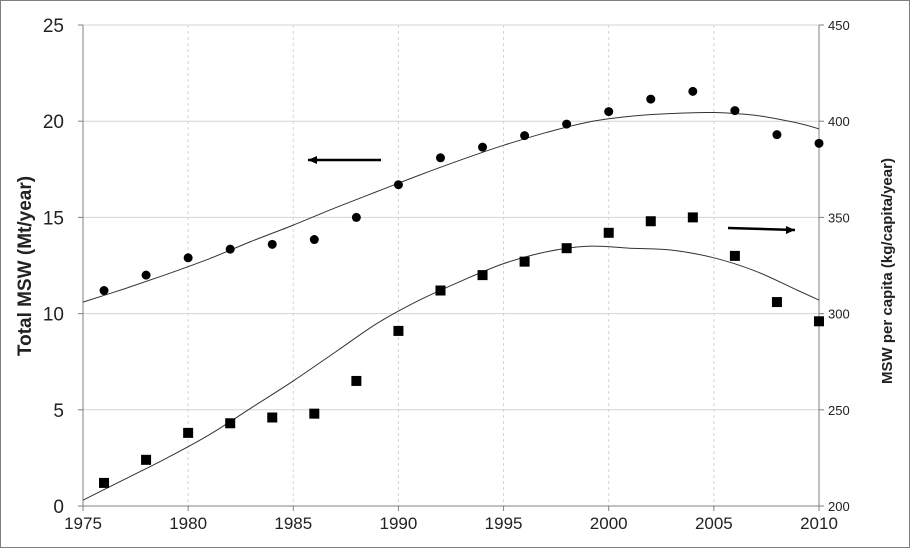 This screenshot has width=910, height=552. What do you see at coordinates (399, 523) in the screenshot?
I see `x-tick-label: 1990` at bounding box center [399, 523].